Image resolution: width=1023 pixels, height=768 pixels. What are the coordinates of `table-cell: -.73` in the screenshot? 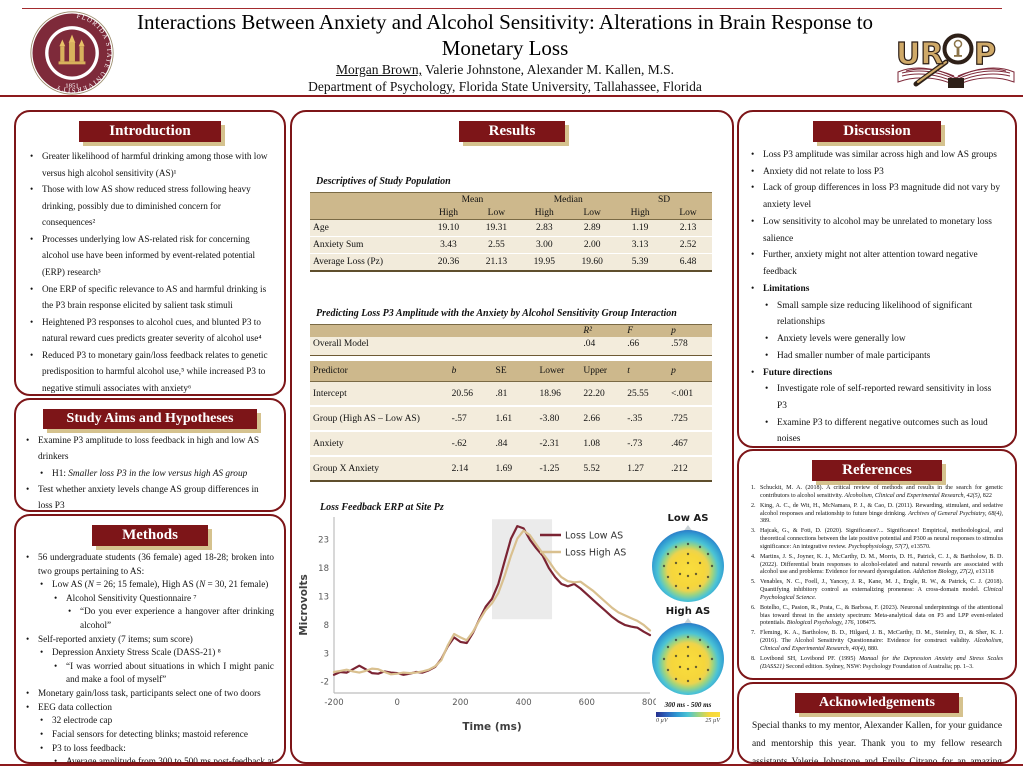 It's located at (646, 444).